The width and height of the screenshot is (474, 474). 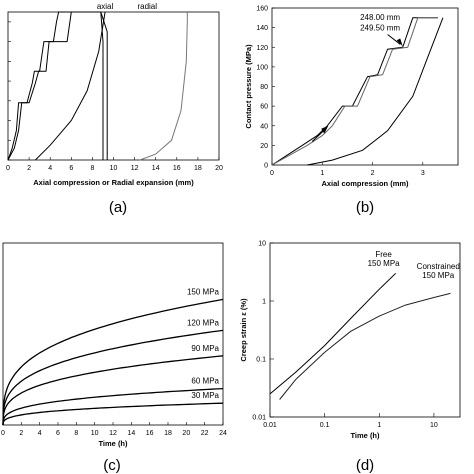 I want to click on x-tick-label-b: 1, so click(x=322, y=173).